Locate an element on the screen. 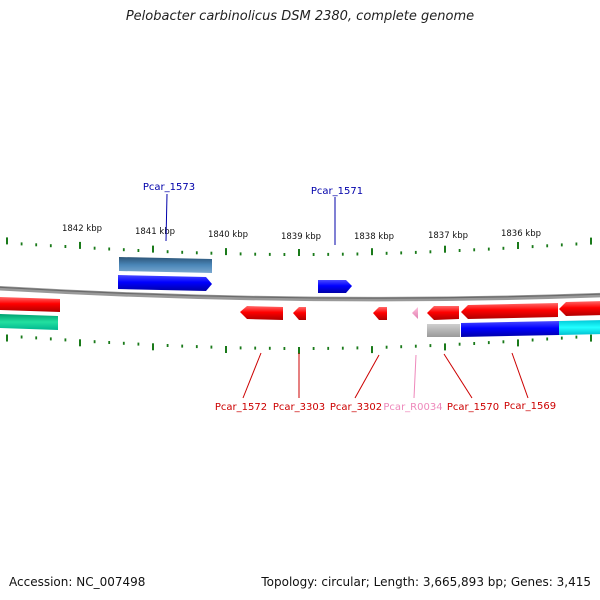  inner-tick-ring is located at coordinates (299, 344).